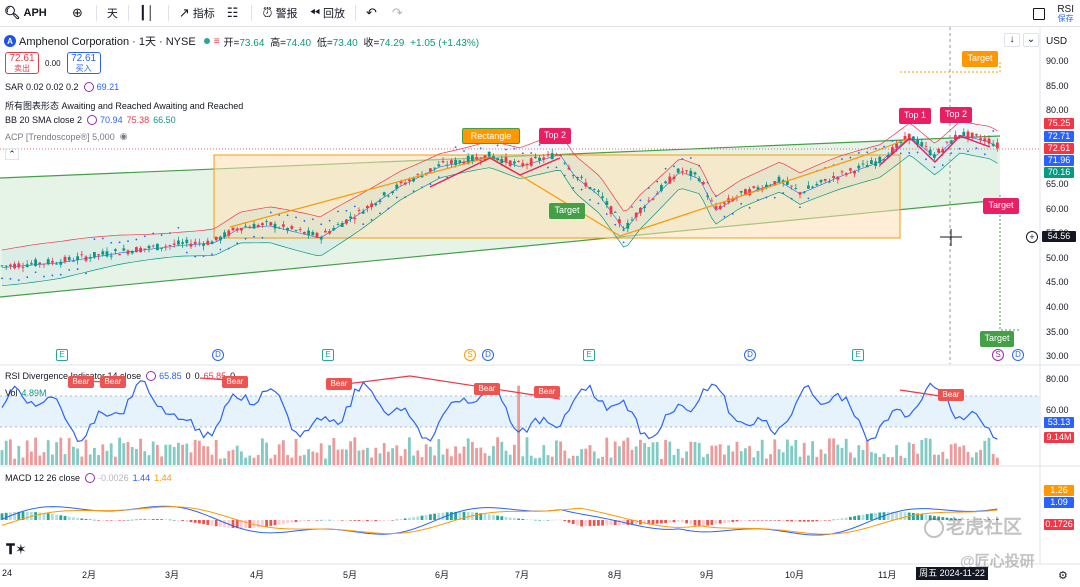 The height and width of the screenshot is (587, 1080). Describe the element at coordinates (66, 136) in the screenshot. I see `legend-acp: ACP [Trendoscope®] 5,000 ◉` at that location.